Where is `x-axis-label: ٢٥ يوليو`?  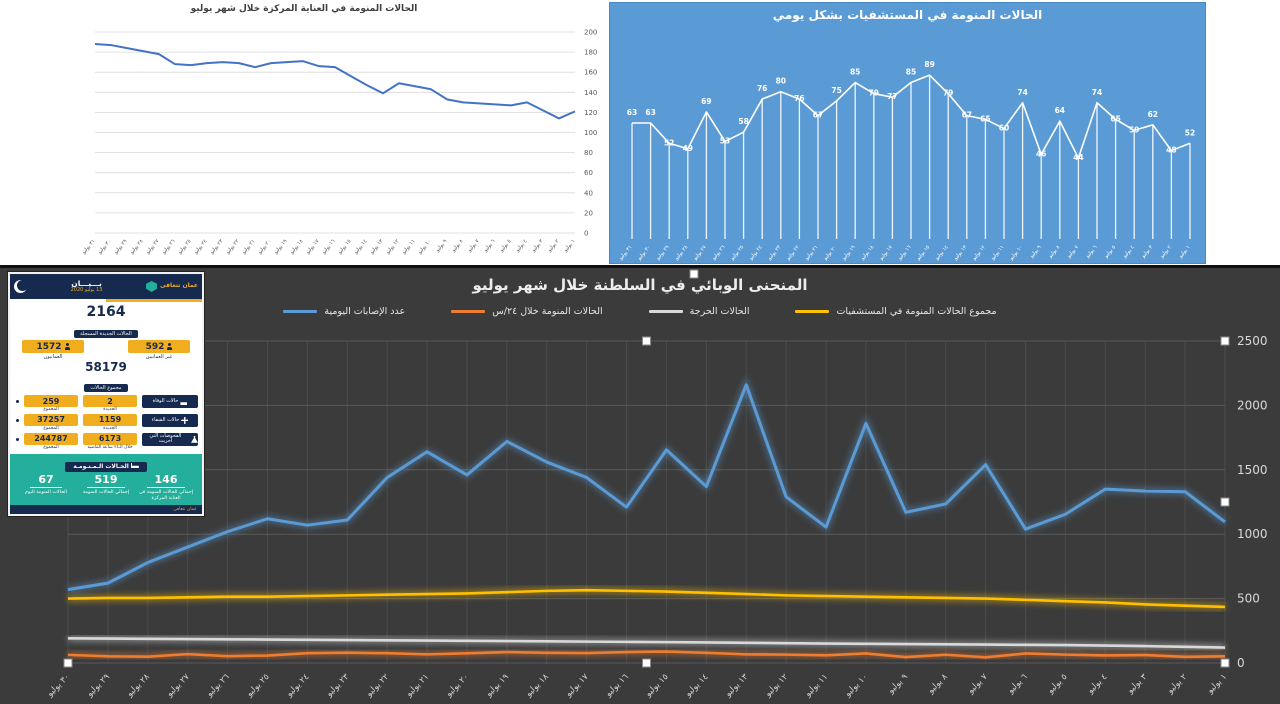 x-axis-label: ٢٥ يوليو is located at coordinates (258, 686).